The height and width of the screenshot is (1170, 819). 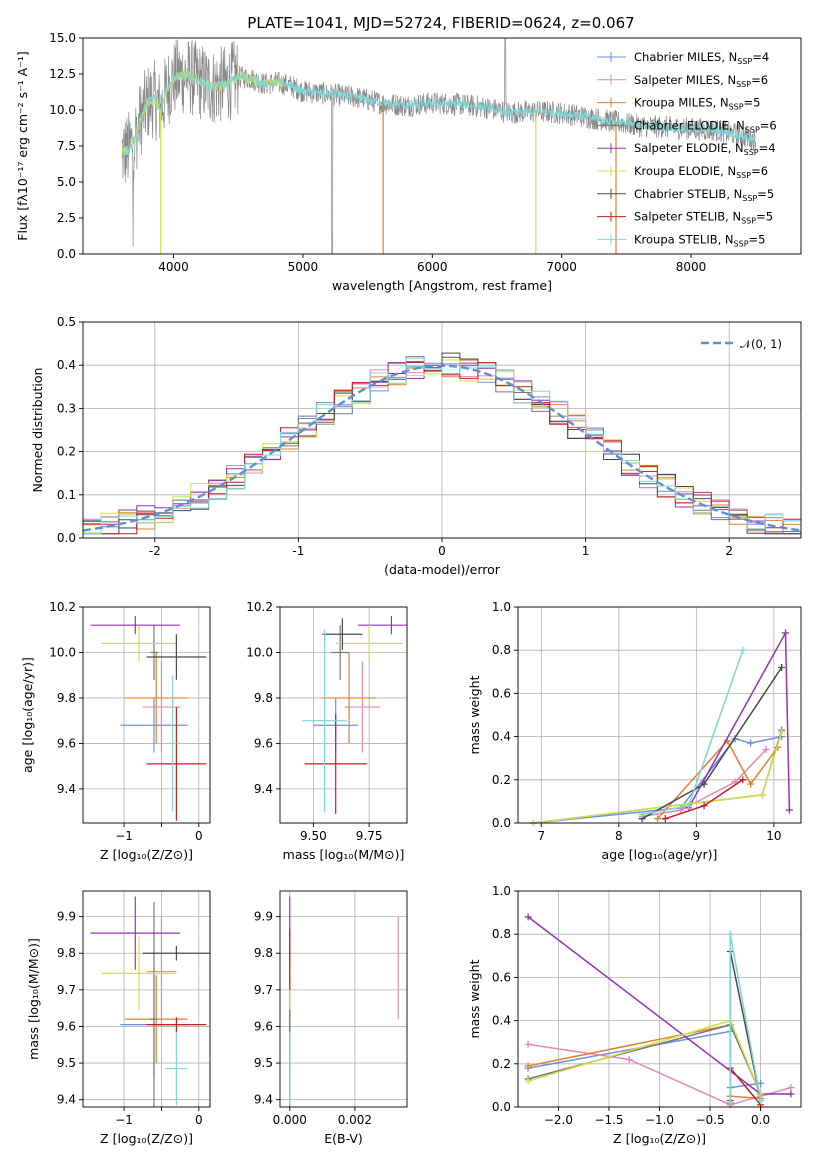 What do you see at coordinates (33, 999) in the screenshot?
I see `y-axis-label: mass [log₁₀(M/M⊙)]` at bounding box center [33, 999].